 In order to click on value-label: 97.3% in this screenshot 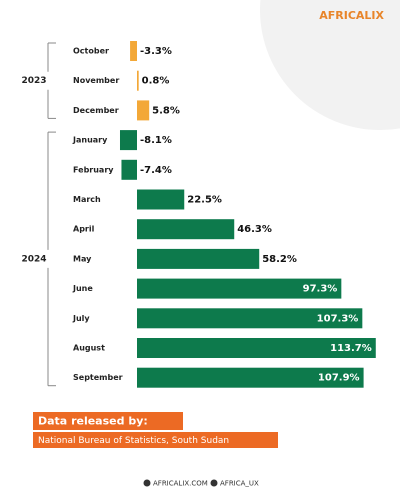, I will do `click(320, 289)`.